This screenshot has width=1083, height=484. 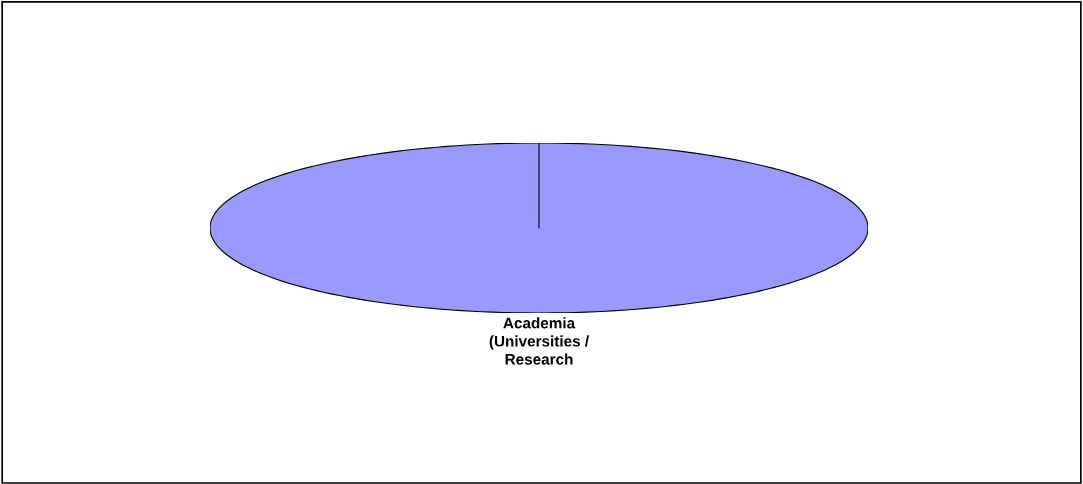 I want to click on slice-label: Academia (Universities / Research, so click(x=539, y=341).